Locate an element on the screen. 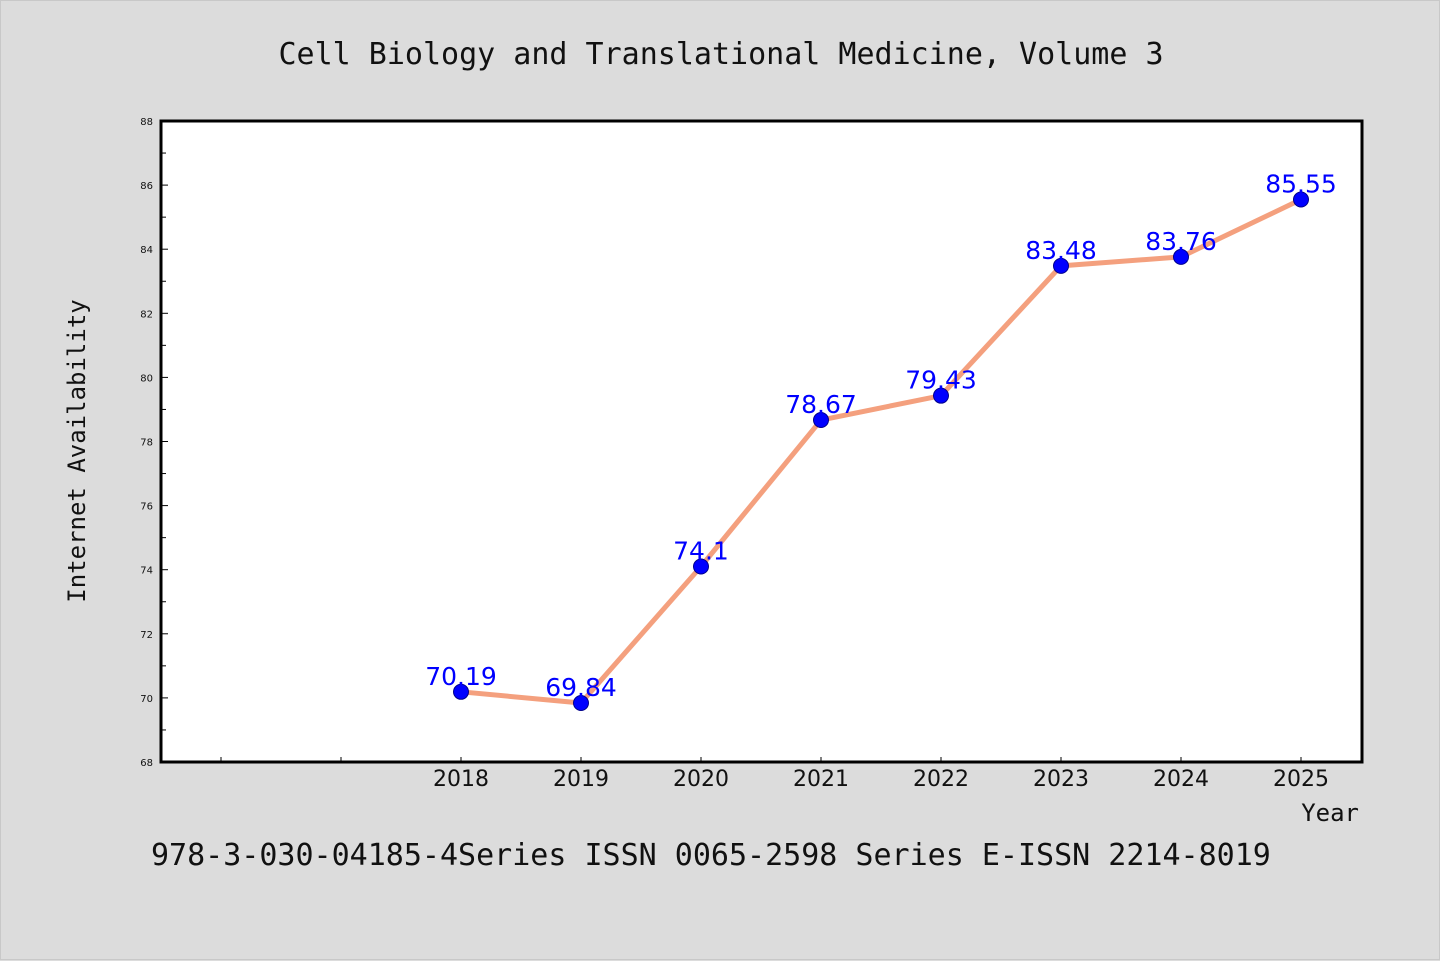 The height and width of the screenshot is (961, 1440). data-label: 85.55 is located at coordinates (1301, 184).